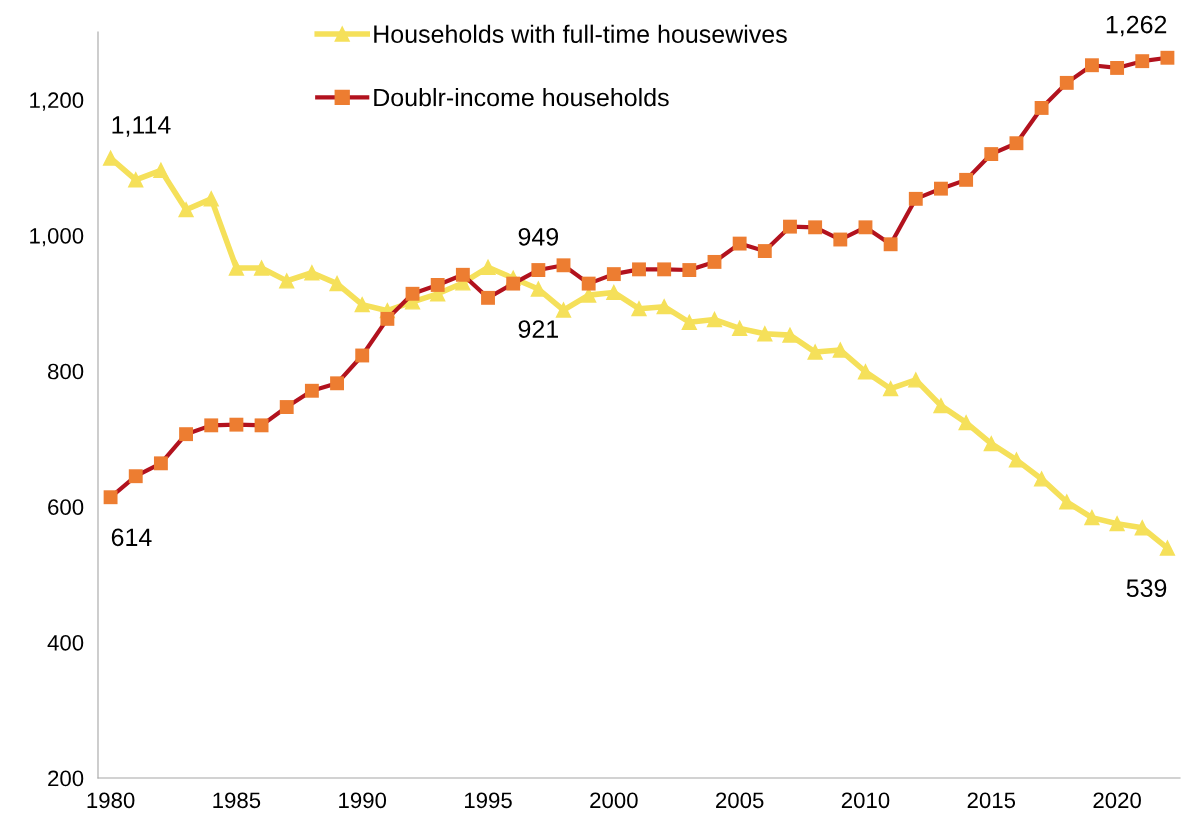  What do you see at coordinates (614, 800) in the screenshot?
I see `x-tick-label: 2000` at bounding box center [614, 800].